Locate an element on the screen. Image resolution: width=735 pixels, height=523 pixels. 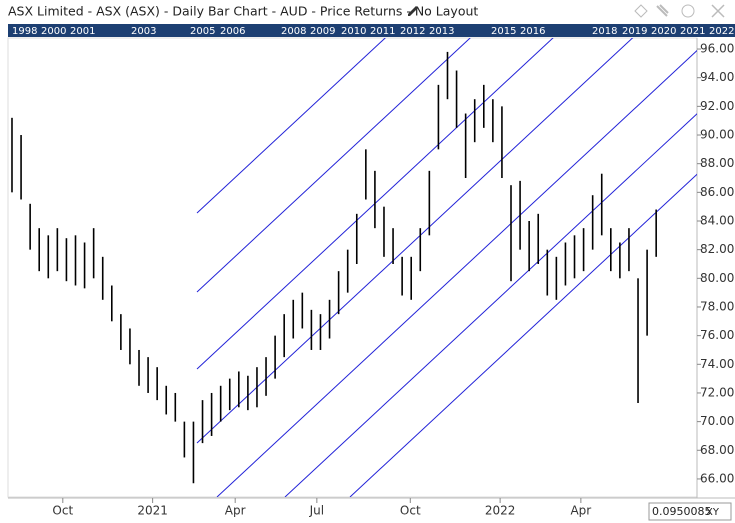
timeline-year: 2009 is located at coordinates (322, 31).